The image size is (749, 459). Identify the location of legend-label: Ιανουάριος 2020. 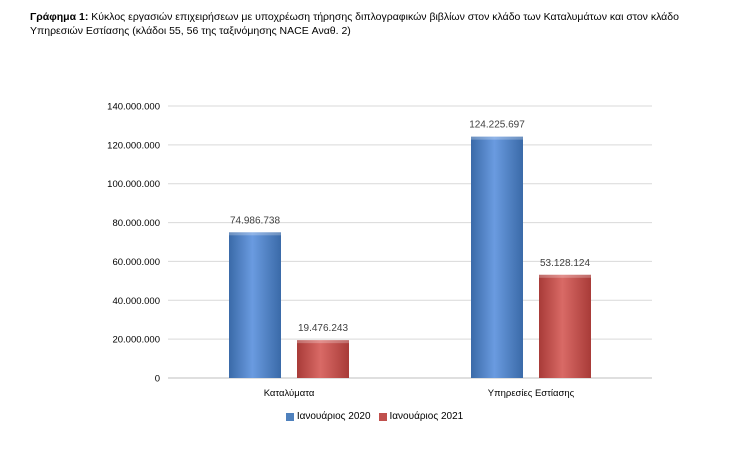
(333, 416).